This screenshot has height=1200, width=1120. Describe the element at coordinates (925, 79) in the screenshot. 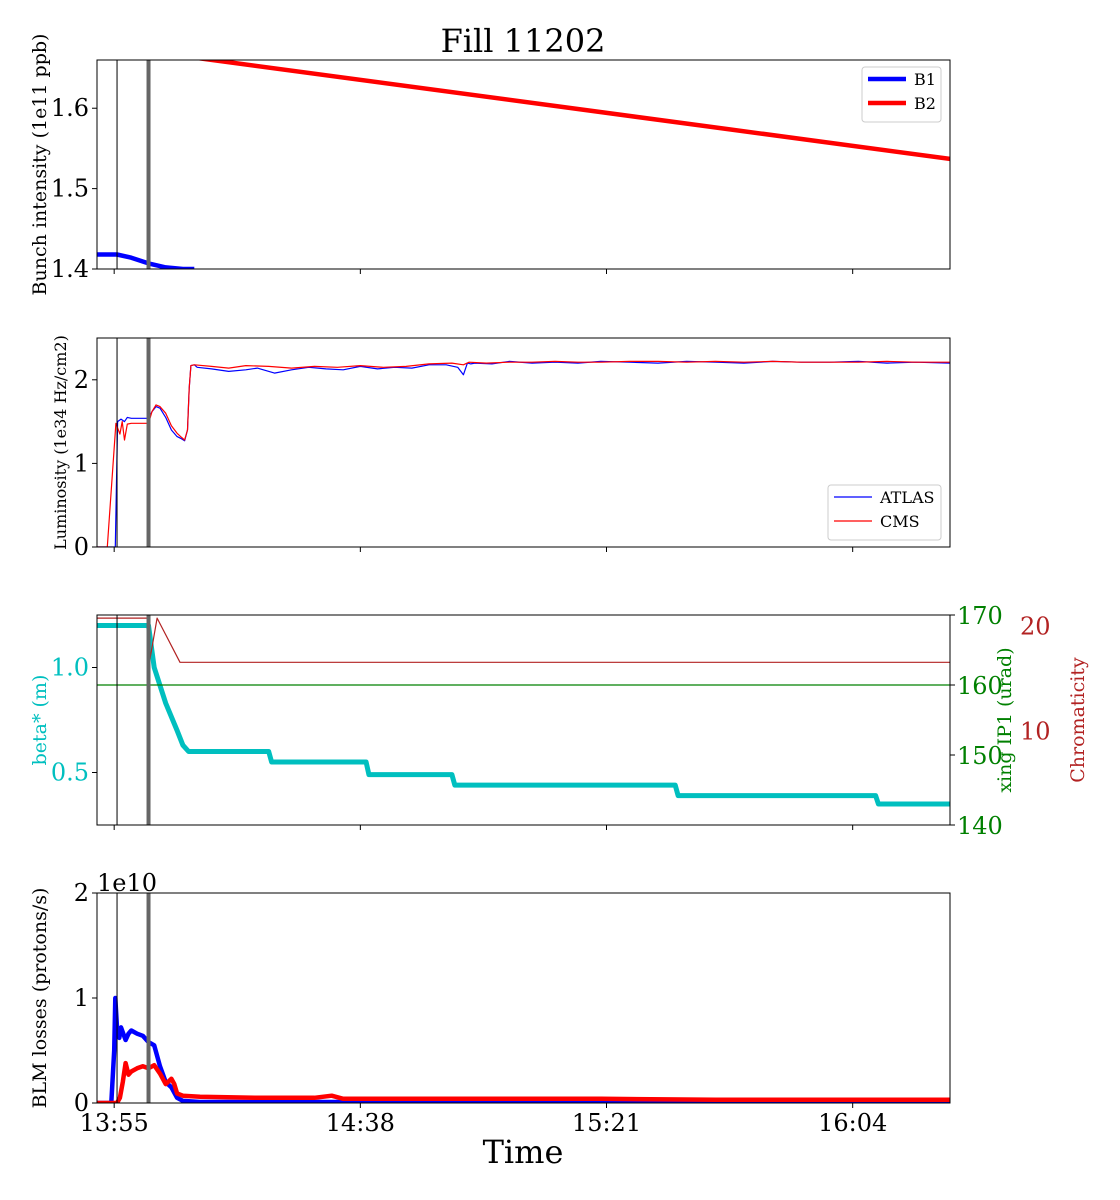

I see `legend-label-b1: B1` at that location.